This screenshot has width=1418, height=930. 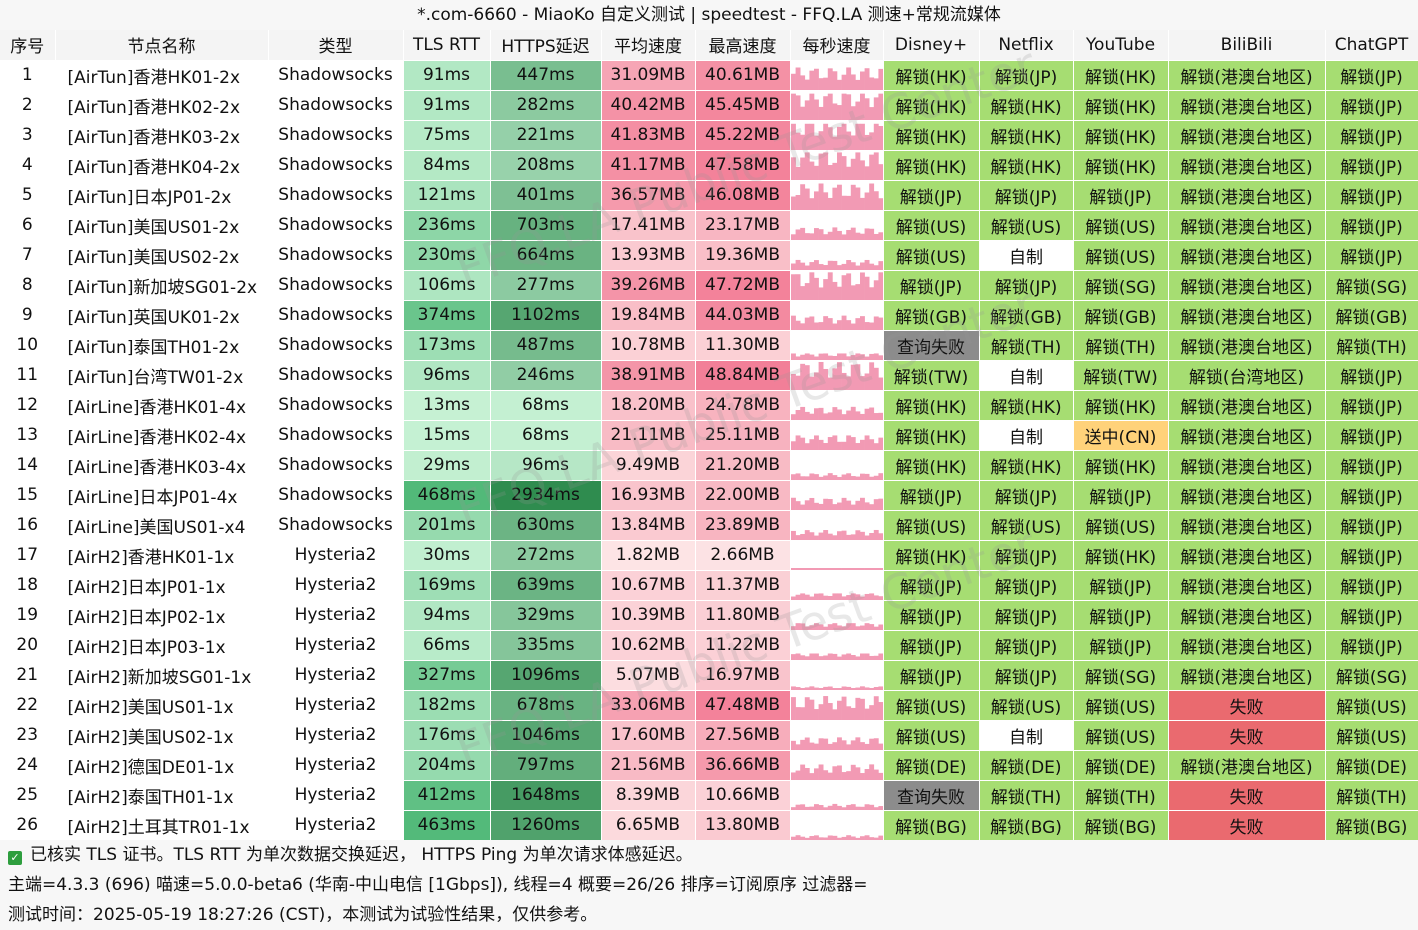 I want to click on column-header-tls-rtt: TLS RTT, so click(x=447, y=45).